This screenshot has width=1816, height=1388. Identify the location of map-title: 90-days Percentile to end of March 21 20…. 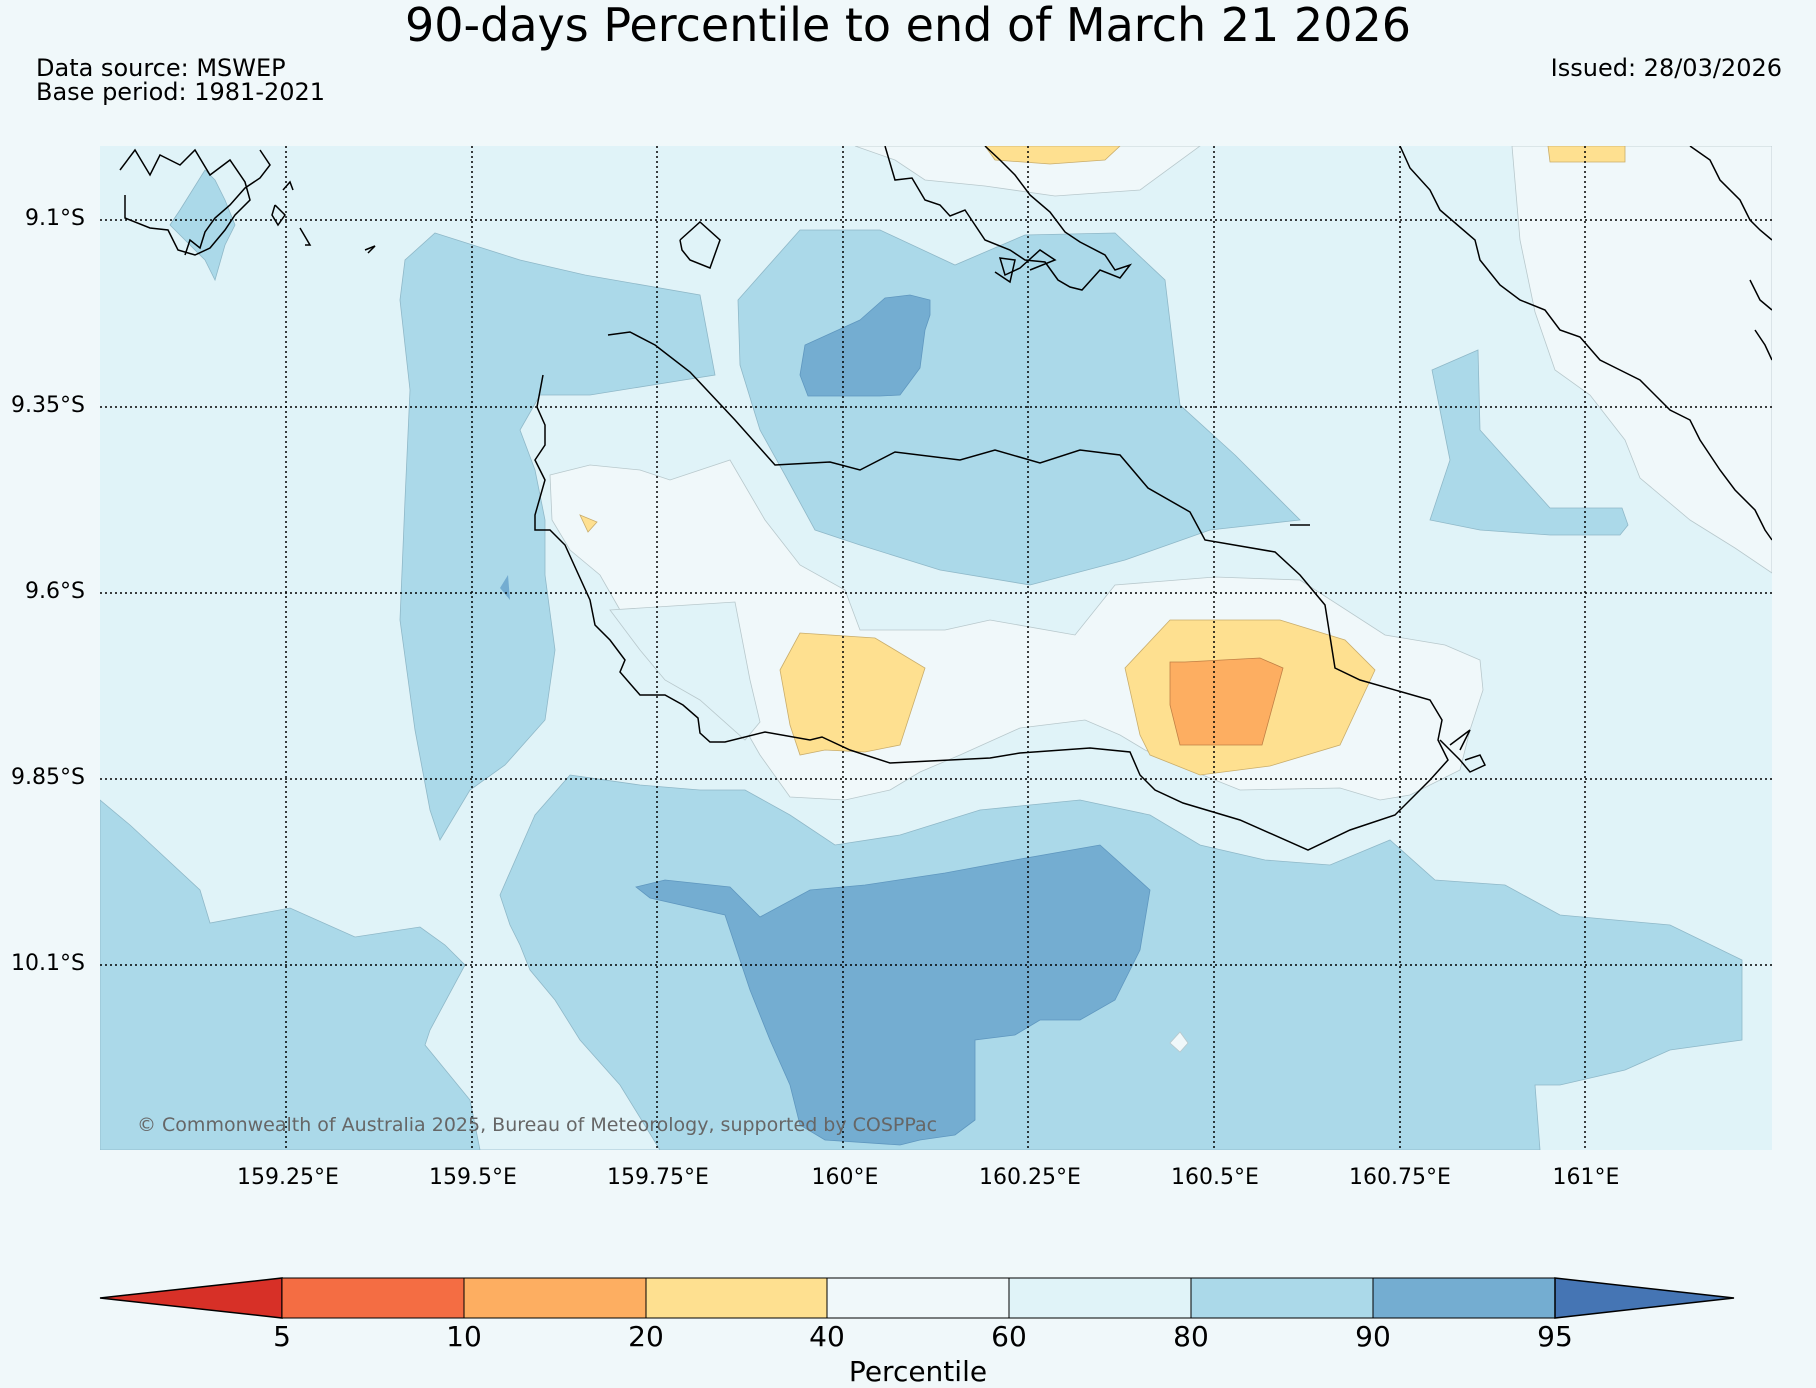
(907, 26).